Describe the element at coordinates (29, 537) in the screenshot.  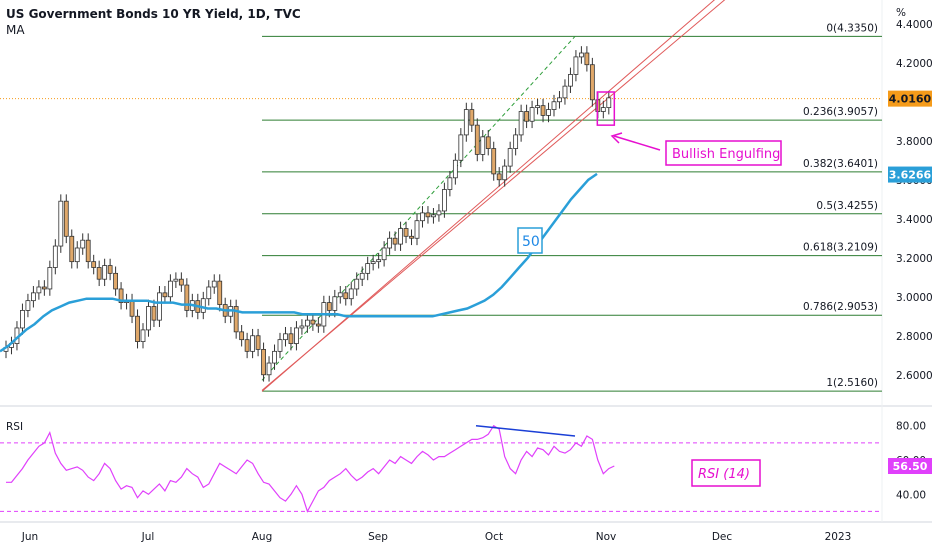
I see `time-tick-label: Jun` at that location.